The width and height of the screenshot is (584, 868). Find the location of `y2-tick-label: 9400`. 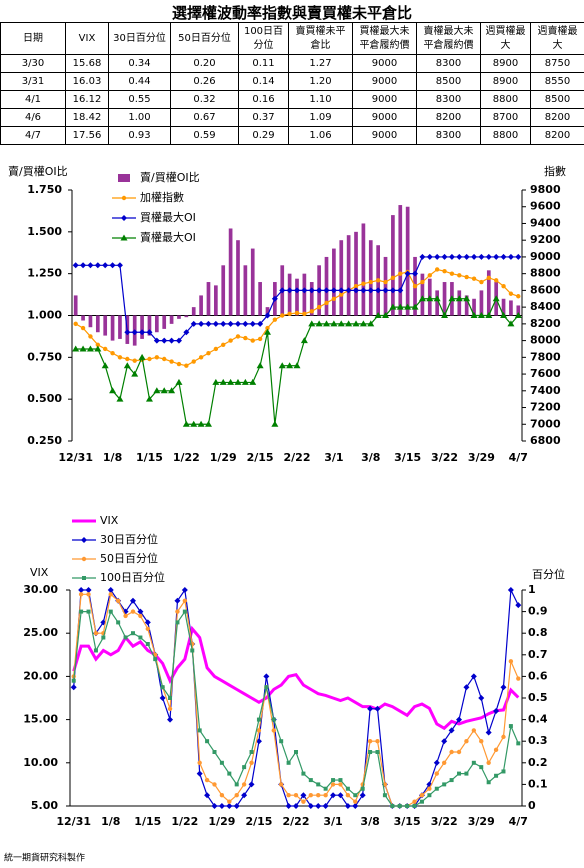

y2-tick-label: 9400 is located at coordinates (545, 222).